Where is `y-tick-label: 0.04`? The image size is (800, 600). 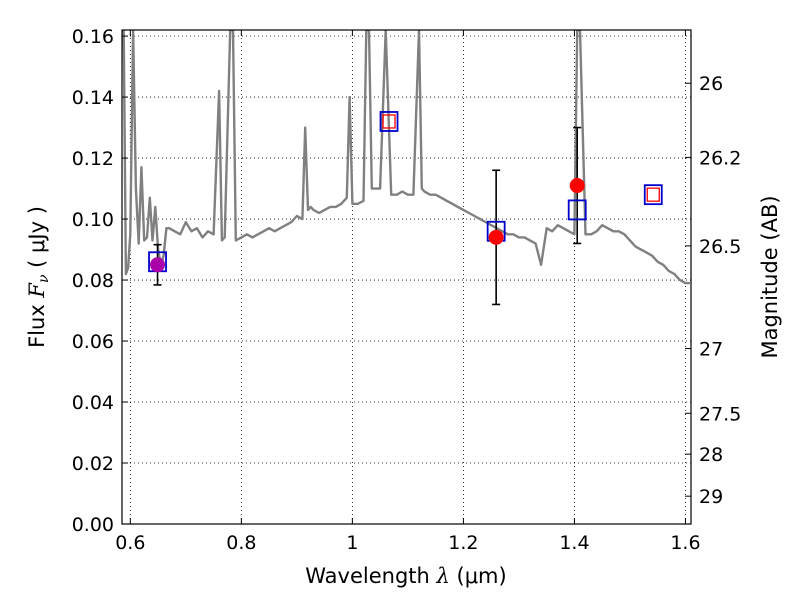 y-tick-label: 0.04 is located at coordinates (93, 403).